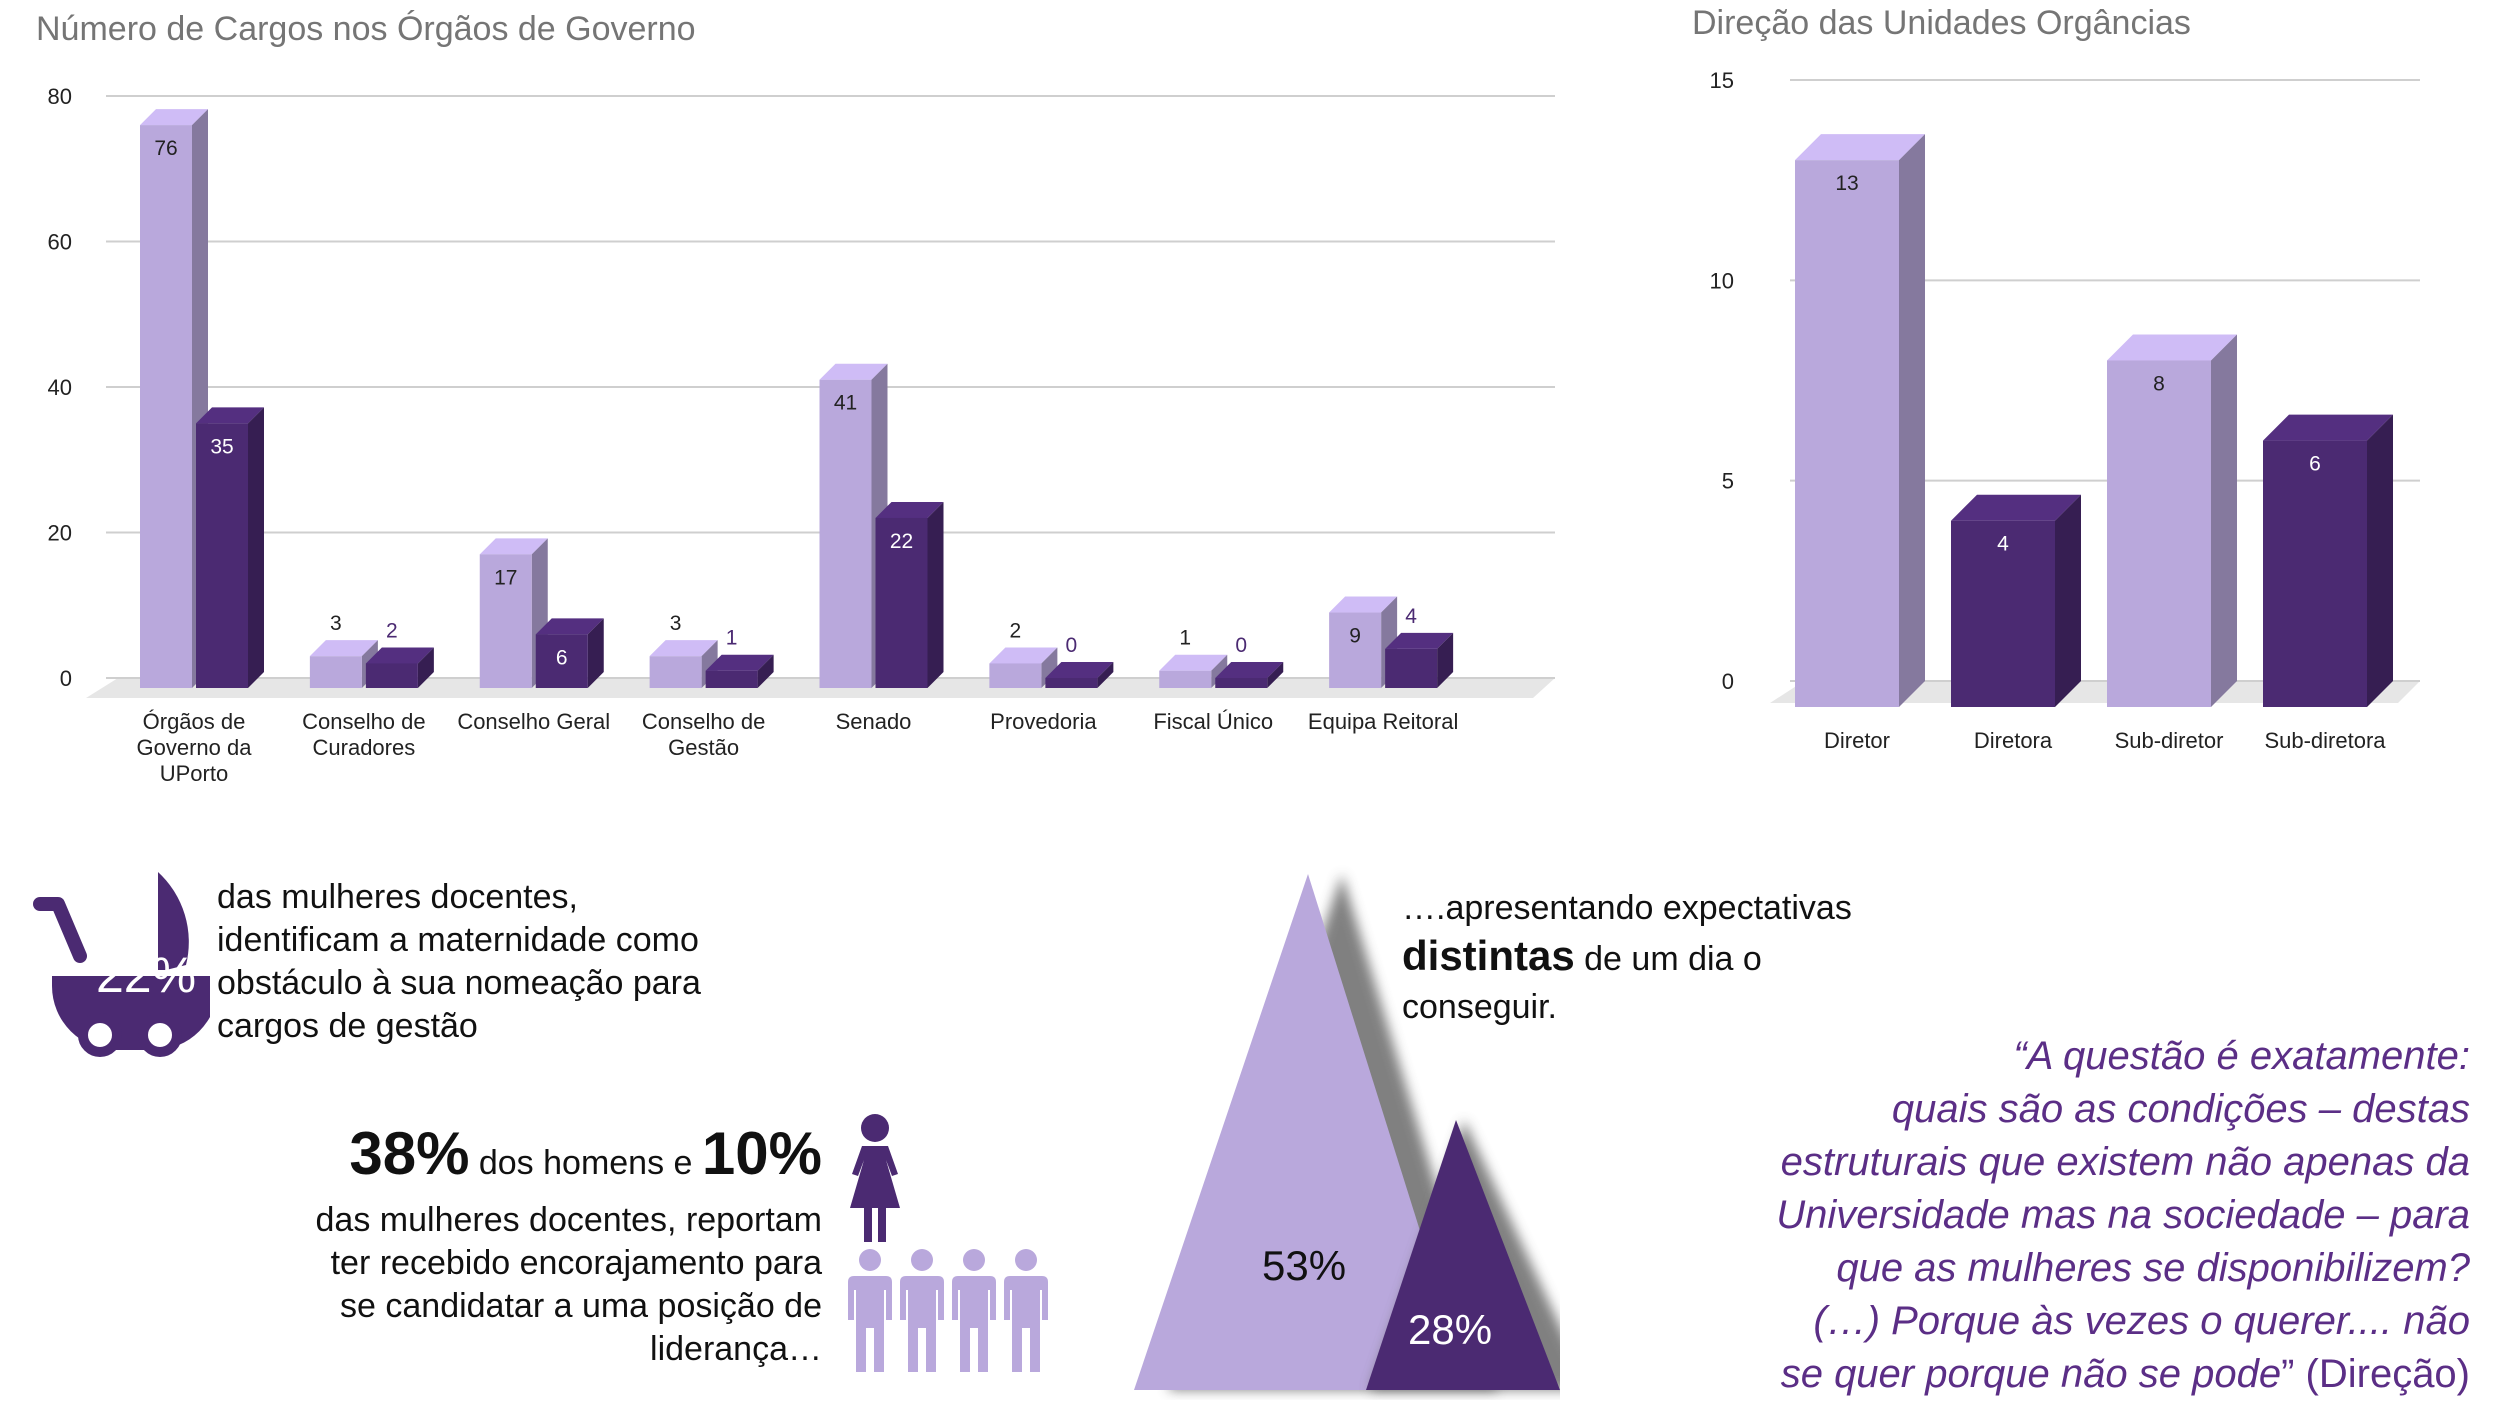 This screenshot has width=2500, height=1406. I want to click on chart1-ytick-label: 80, so click(60, 96).